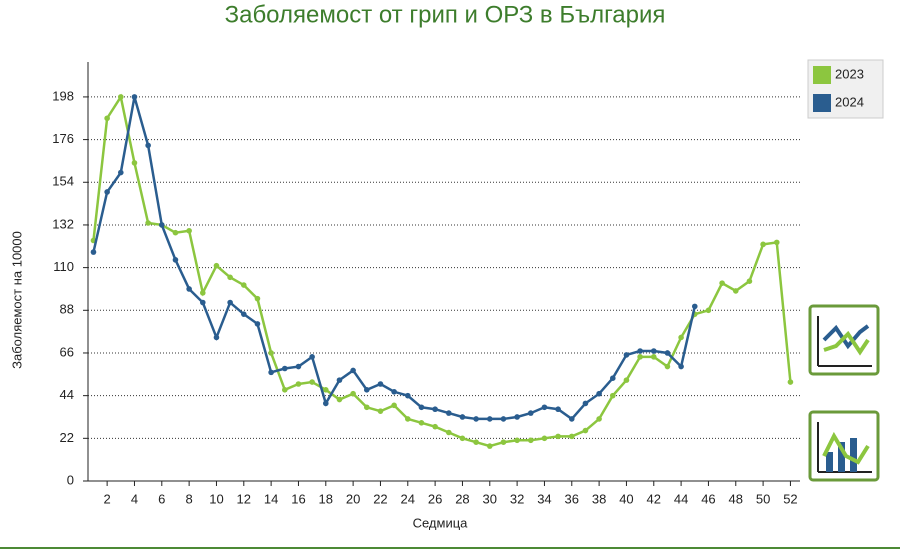  Describe the element at coordinates (599, 498) in the screenshot. I see `x-tick-label: 38` at that location.